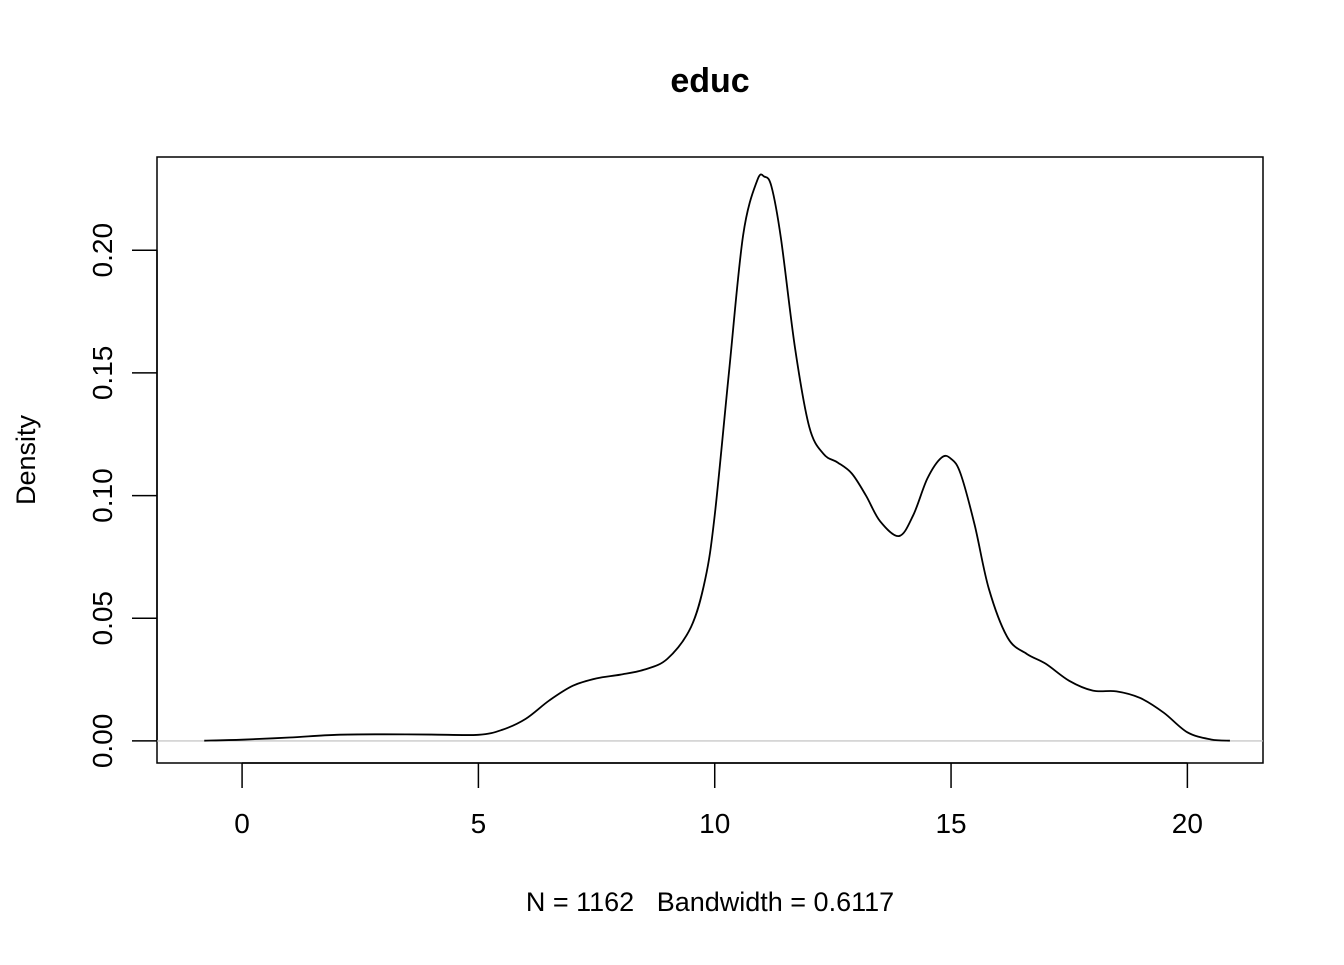 This screenshot has width=1344, height=965. What do you see at coordinates (1187, 823) in the screenshot?
I see `x-tick-label: 20` at bounding box center [1187, 823].